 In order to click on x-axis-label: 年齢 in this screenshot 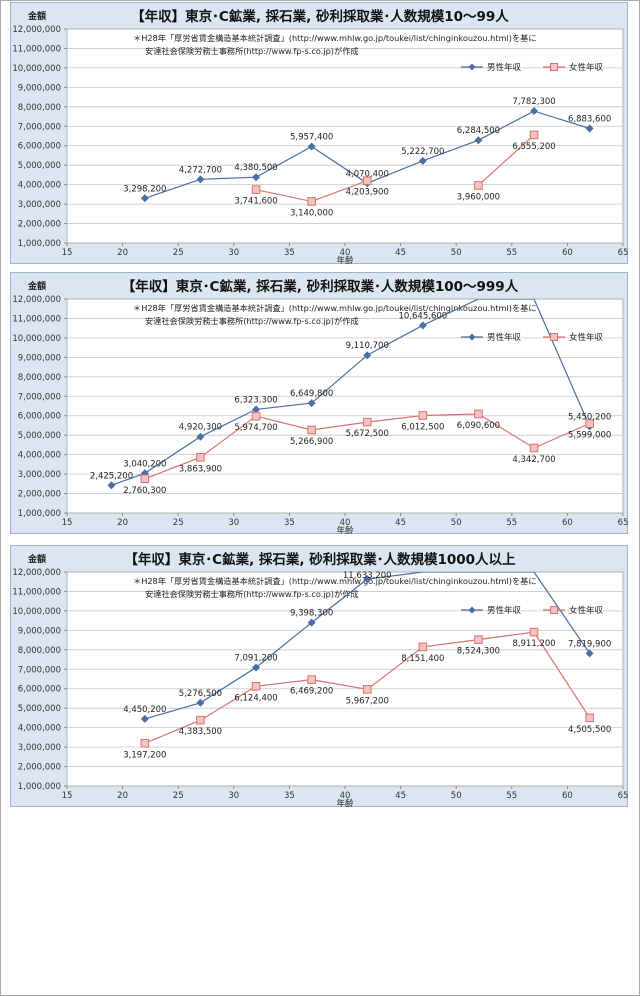, I will do `click(345, 803)`.